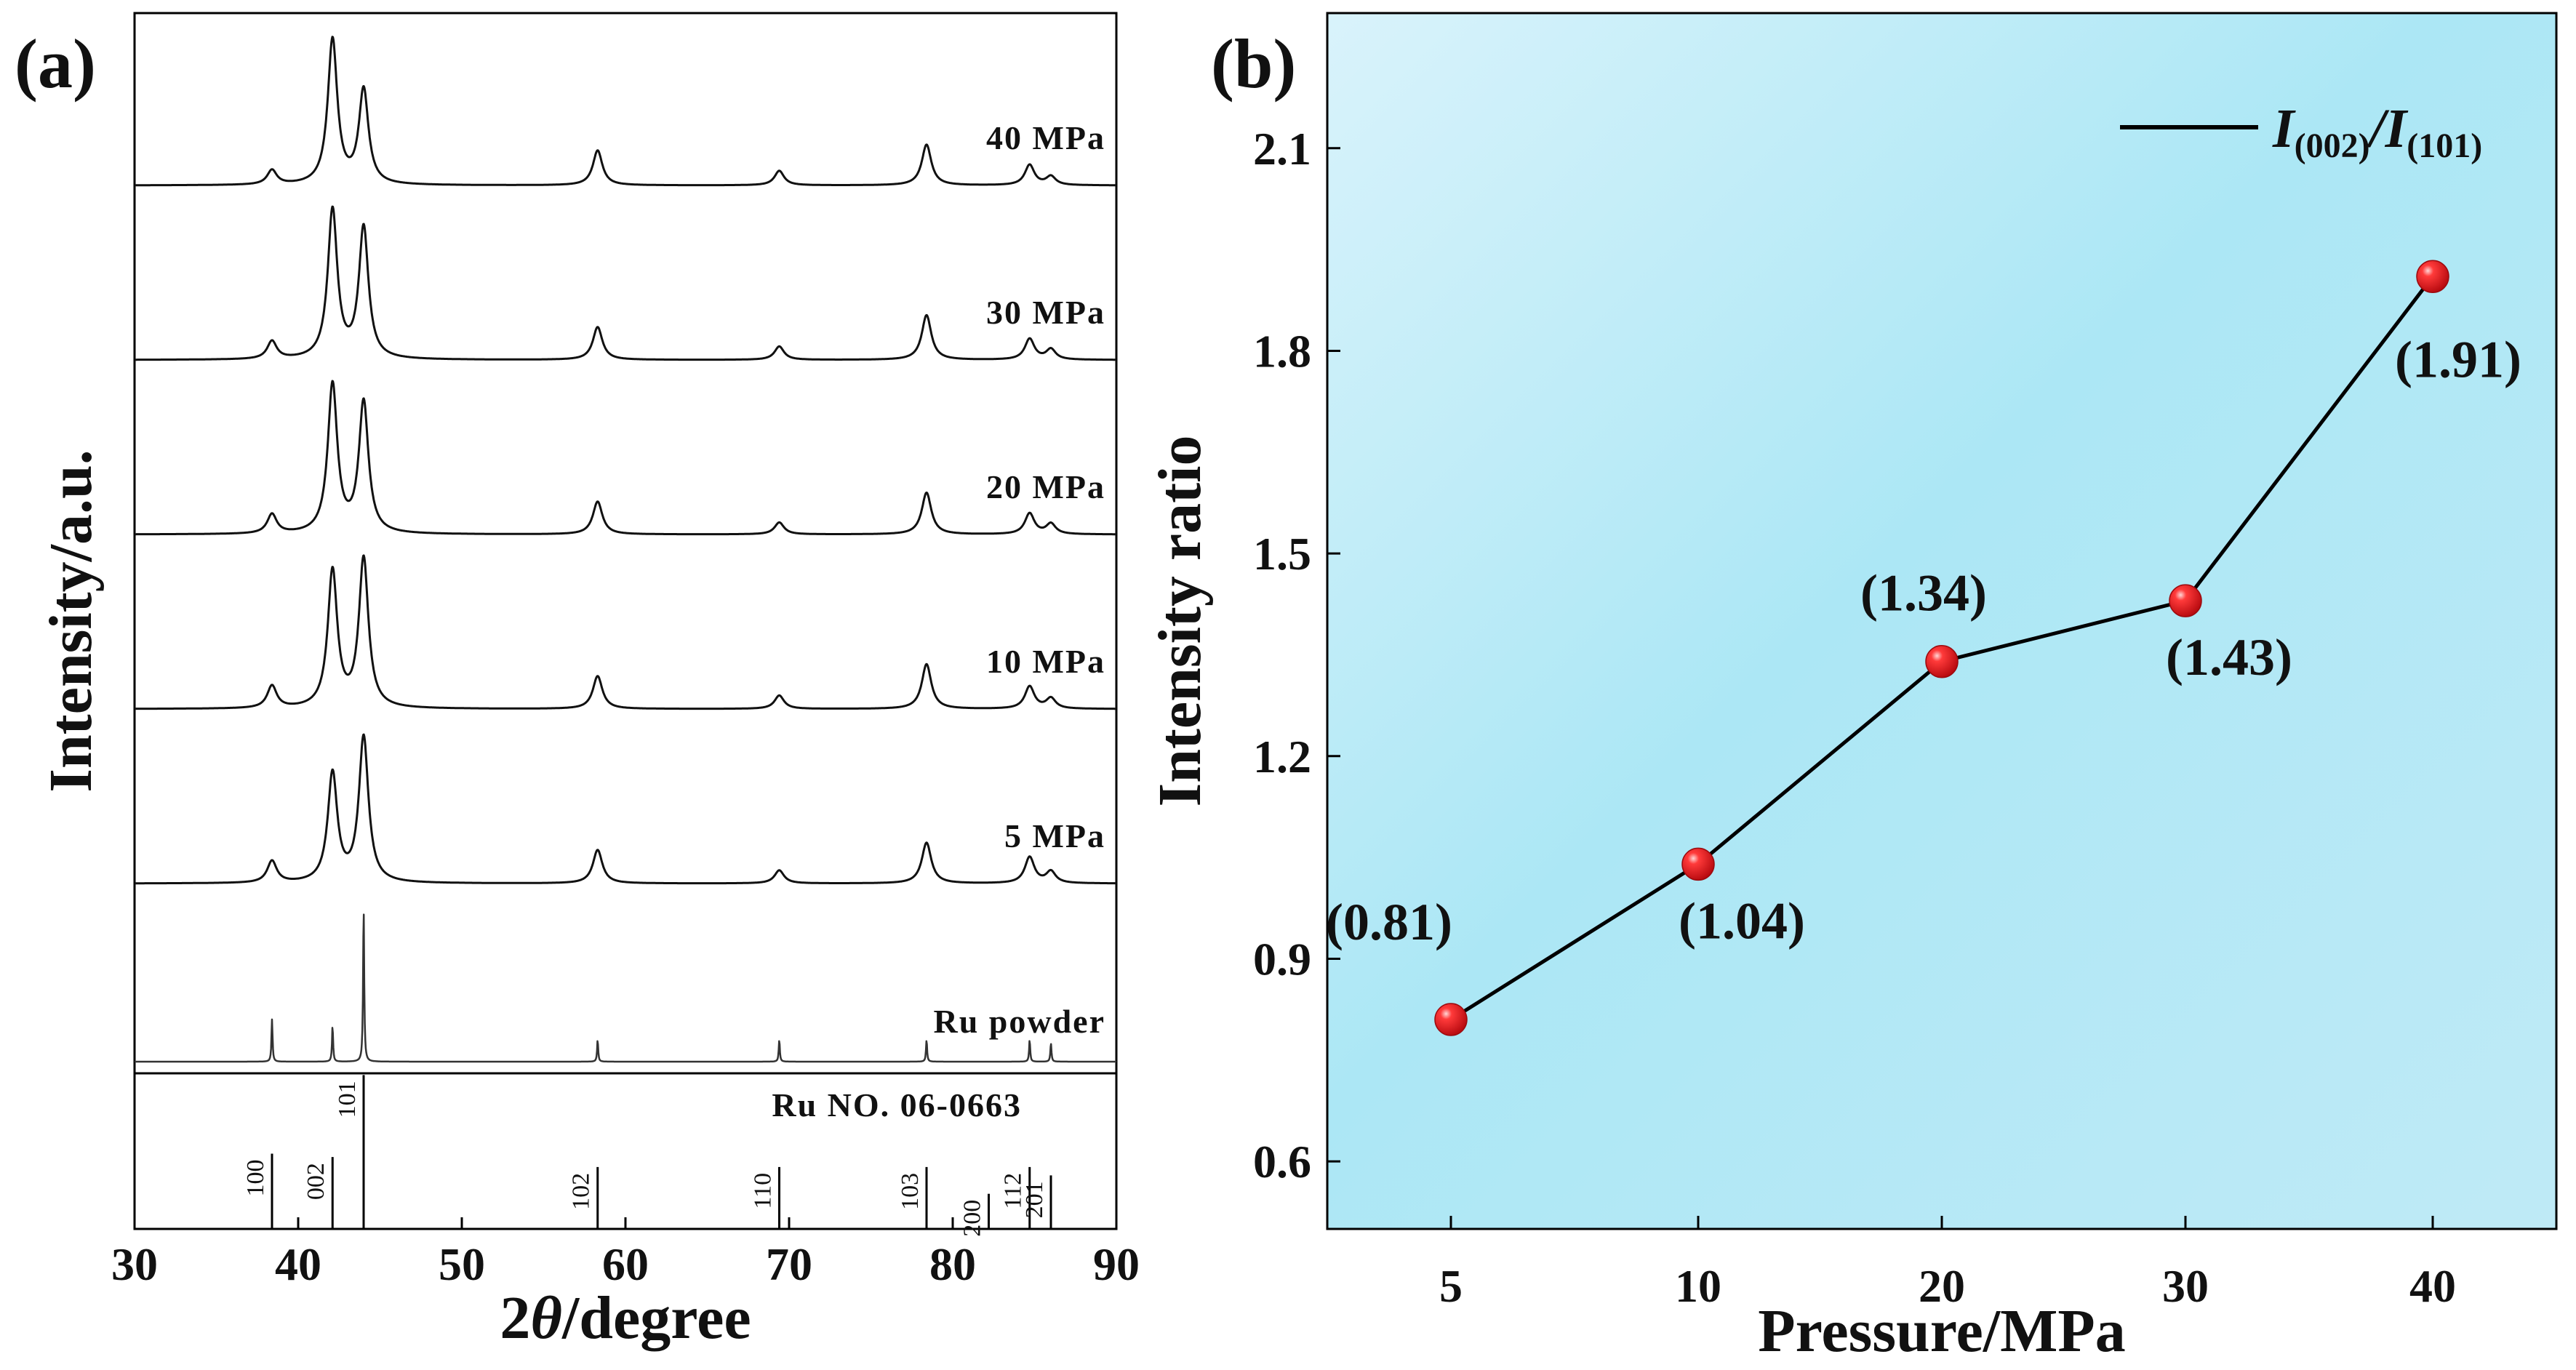 The width and height of the screenshot is (2576, 1370). What do you see at coordinates (1941, 1331) in the screenshot?
I see `panel-b-x-axis-title: Pressure/MPa` at bounding box center [1941, 1331].